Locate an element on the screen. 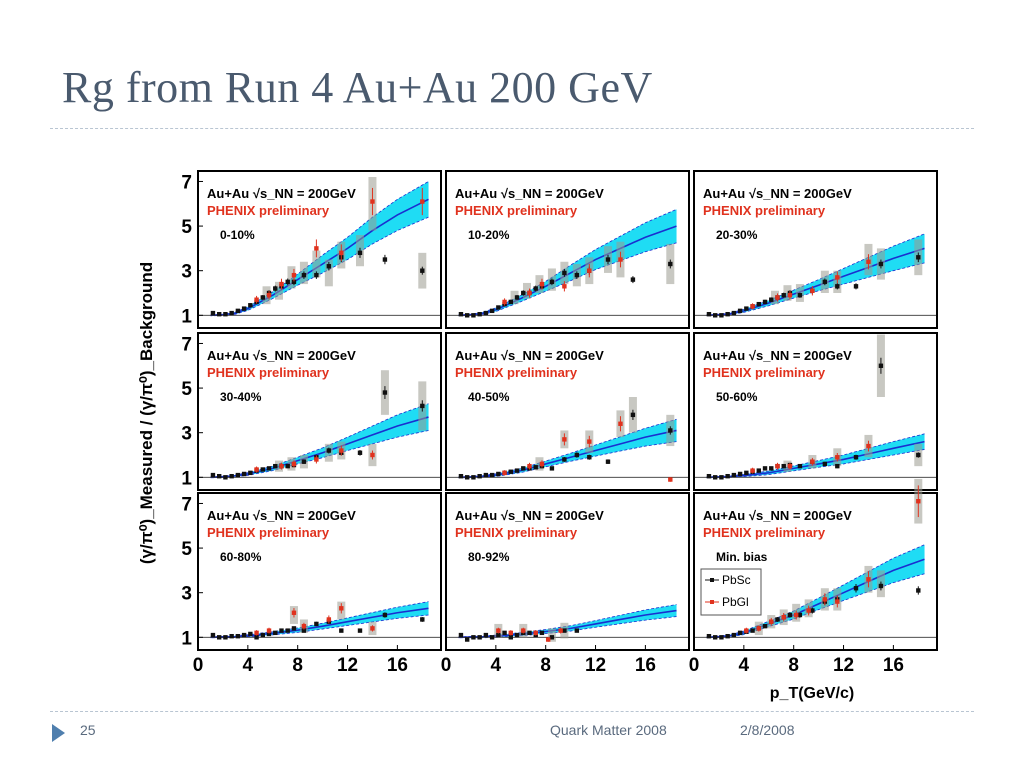  footer-date: 2/8/2008 is located at coordinates (767, 730).